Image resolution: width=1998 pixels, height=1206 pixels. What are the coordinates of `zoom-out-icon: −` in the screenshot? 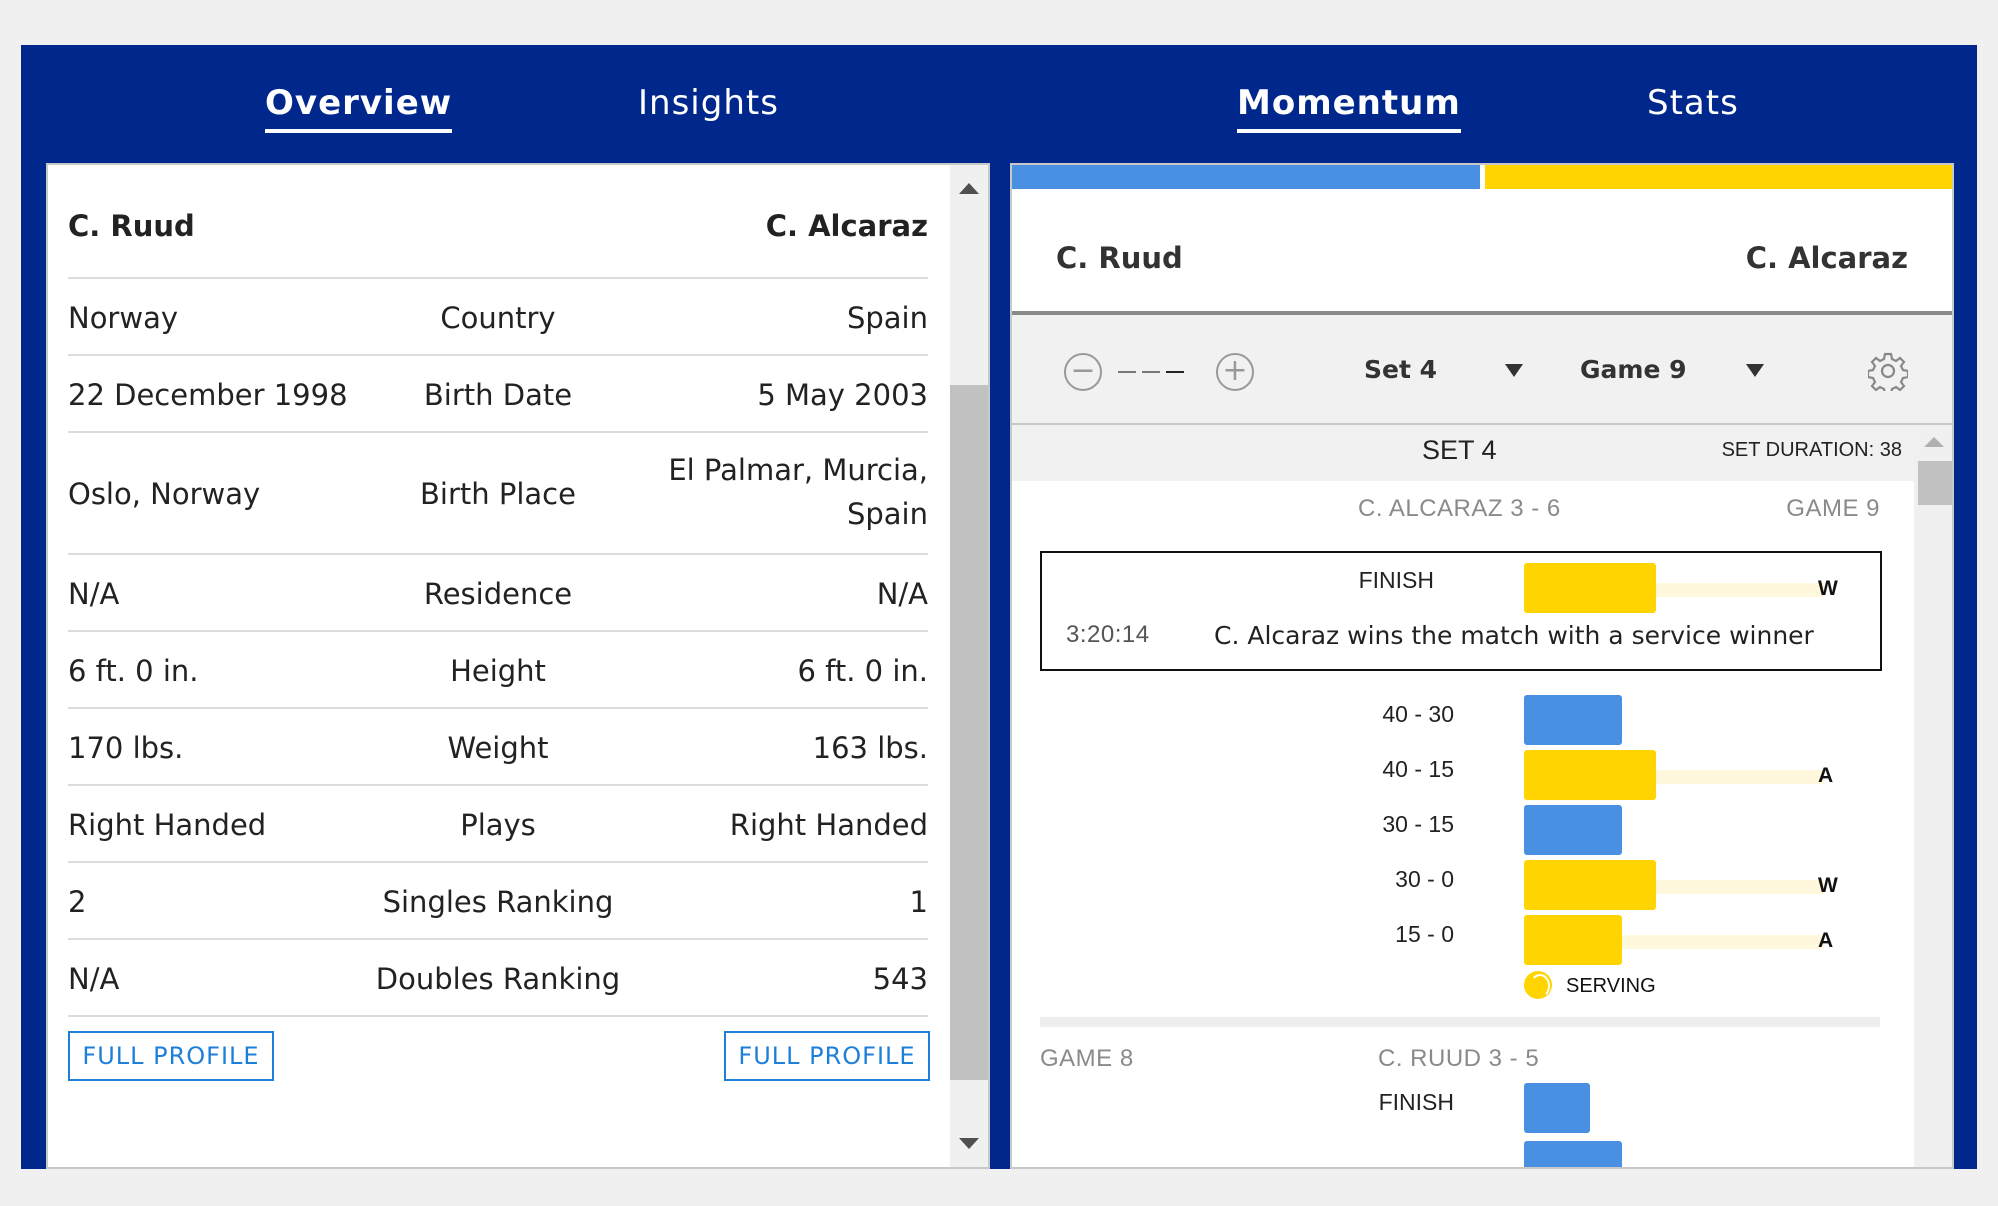 It's located at (1083, 372).